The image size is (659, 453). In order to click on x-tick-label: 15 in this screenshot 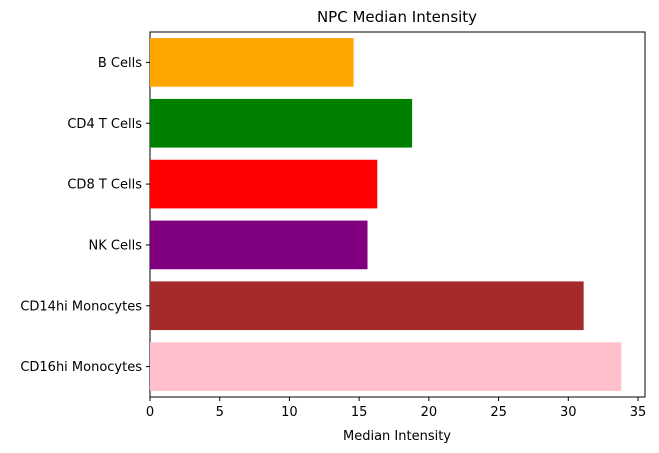, I will do `click(359, 412)`.